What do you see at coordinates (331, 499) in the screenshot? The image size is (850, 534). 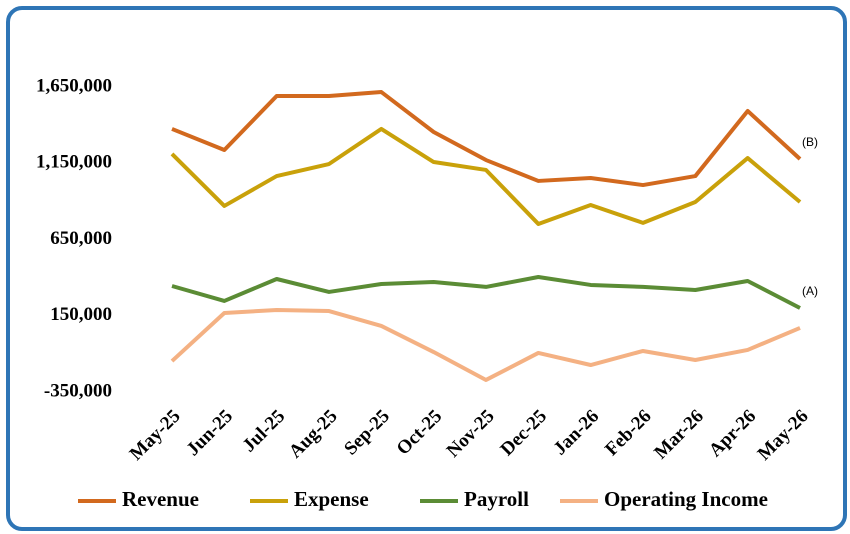 I see `legend-label: Expense` at bounding box center [331, 499].